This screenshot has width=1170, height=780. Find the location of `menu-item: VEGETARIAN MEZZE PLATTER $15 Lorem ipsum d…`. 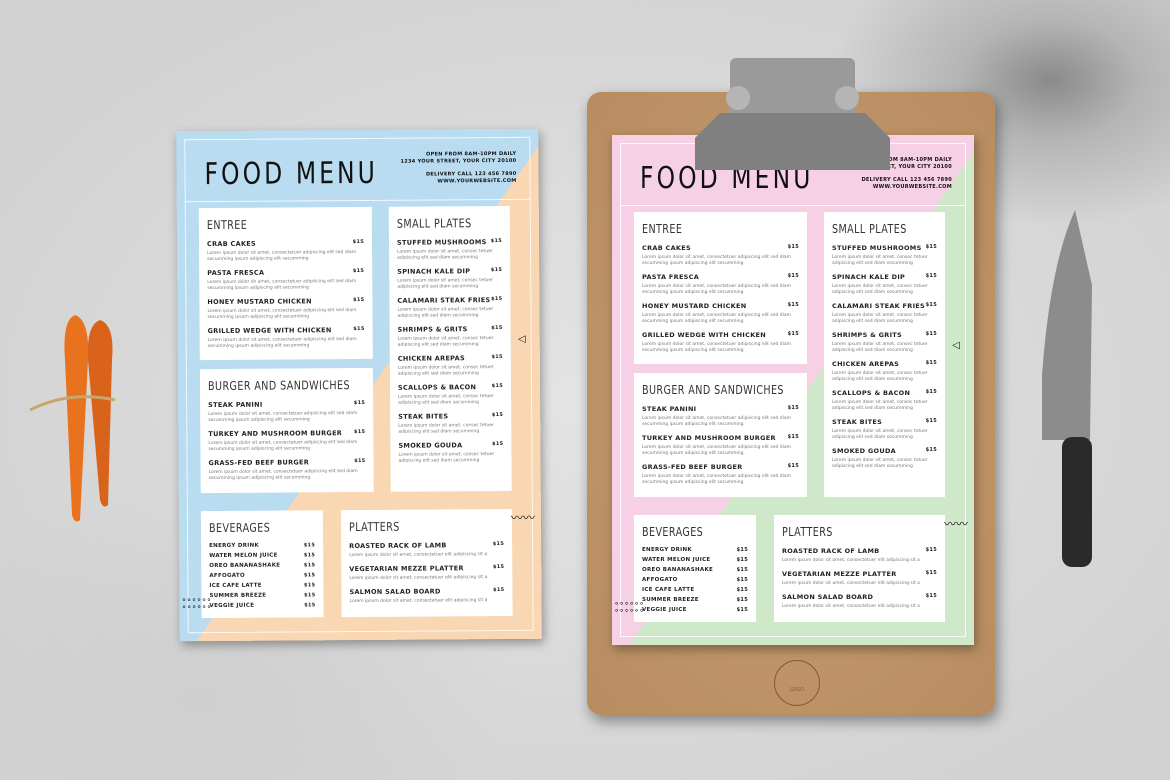

menu-item: VEGETARIAN MEZZE PLATTER $15 Lorem ipsum d… is located at coordinates (426, 573).